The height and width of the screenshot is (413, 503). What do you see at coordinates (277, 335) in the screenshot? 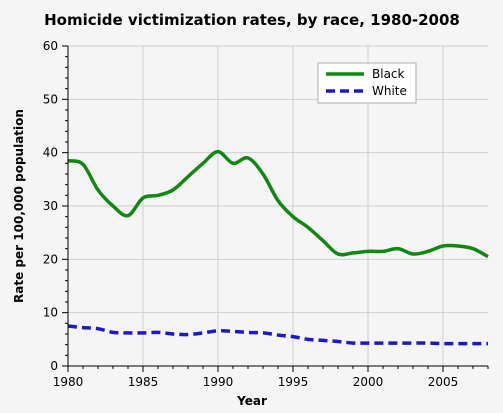
I see `series-line-white` at bounding box center [277, 335].